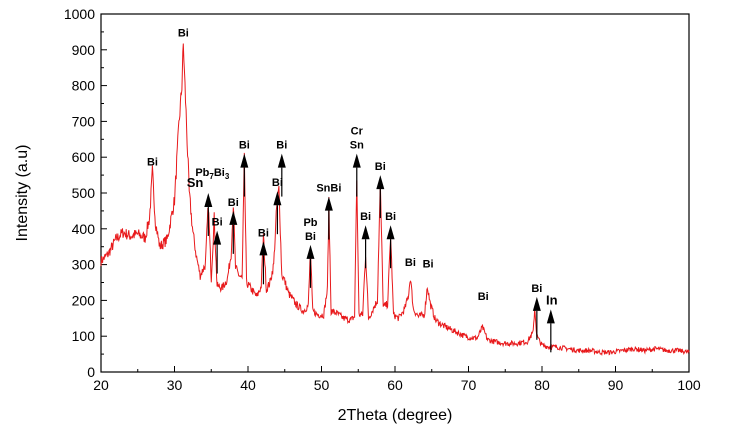  Describe the element at coordinates (84, 265) in the screenshot. I see `y-tick-label: 300` at that location.